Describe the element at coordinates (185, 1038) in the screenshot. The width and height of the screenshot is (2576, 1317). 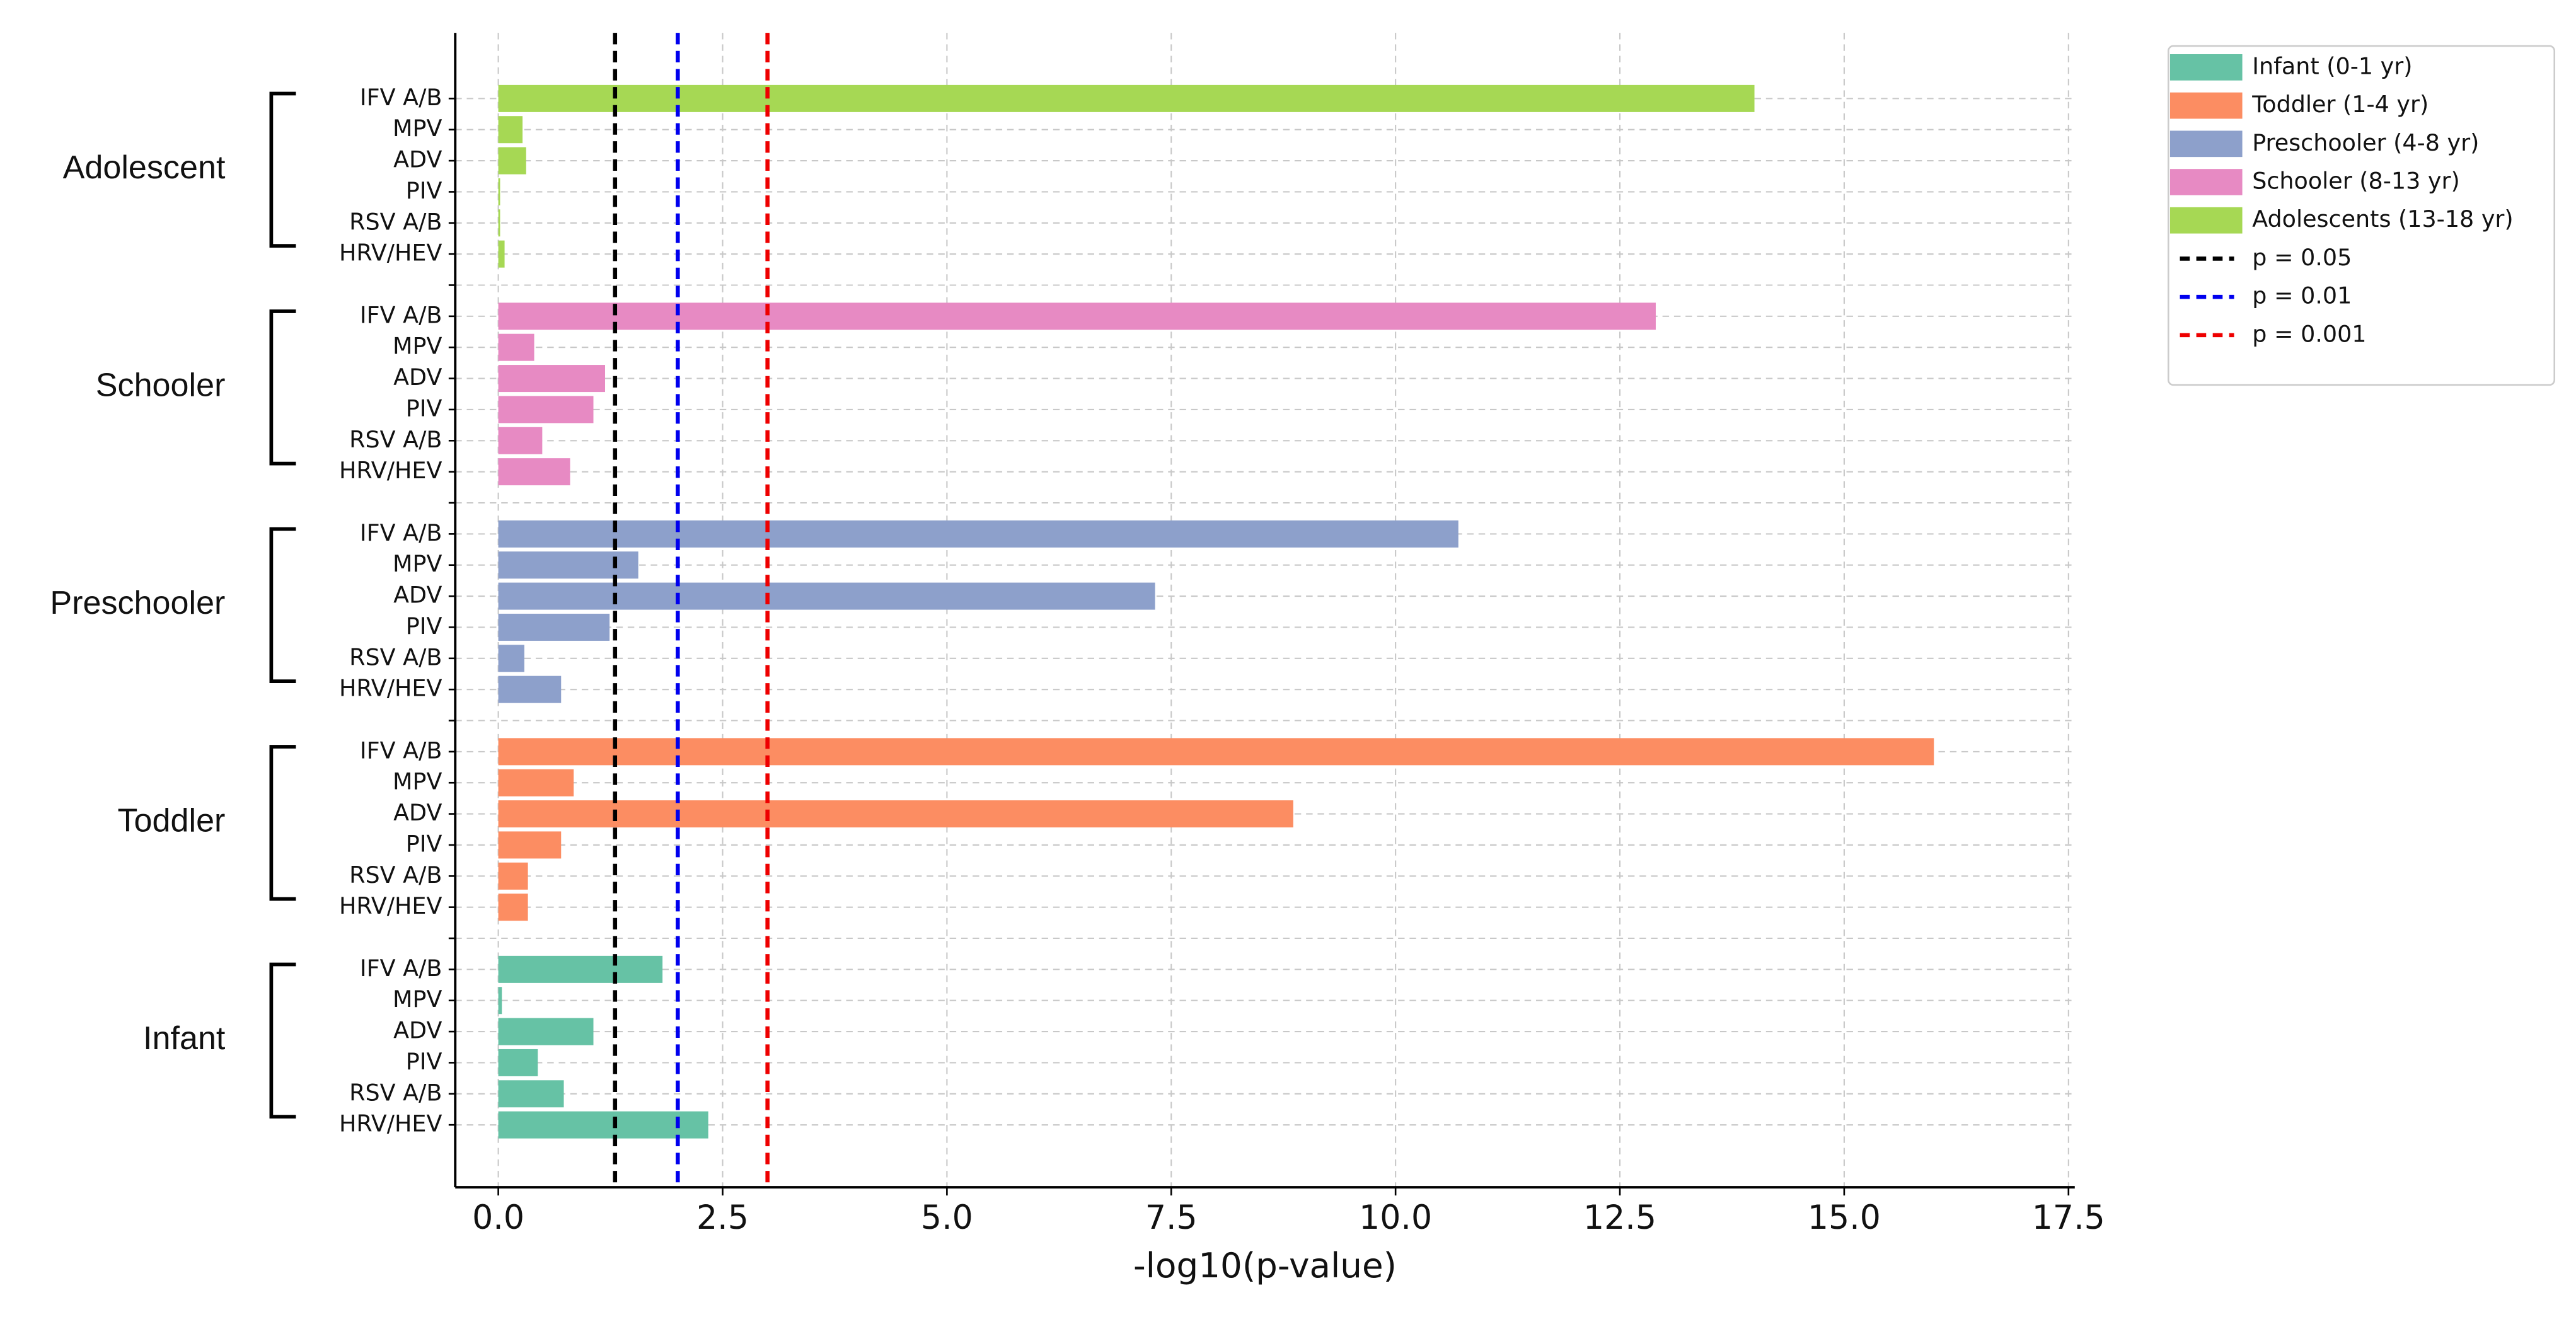
I see `group-label: Infant` at that location.